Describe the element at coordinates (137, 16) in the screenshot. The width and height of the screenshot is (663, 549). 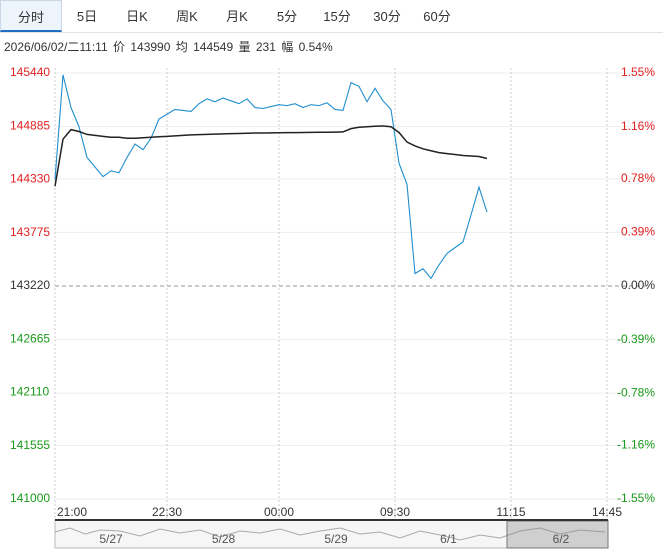
I see `tab: 日K` at that location.